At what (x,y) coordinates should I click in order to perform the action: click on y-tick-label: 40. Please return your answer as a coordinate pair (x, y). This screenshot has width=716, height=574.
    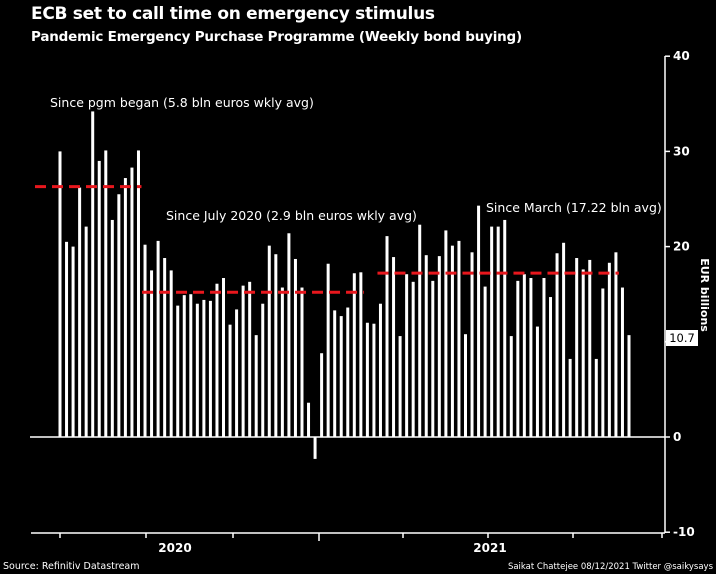
    Looking at the image, I should click on (681, 56).